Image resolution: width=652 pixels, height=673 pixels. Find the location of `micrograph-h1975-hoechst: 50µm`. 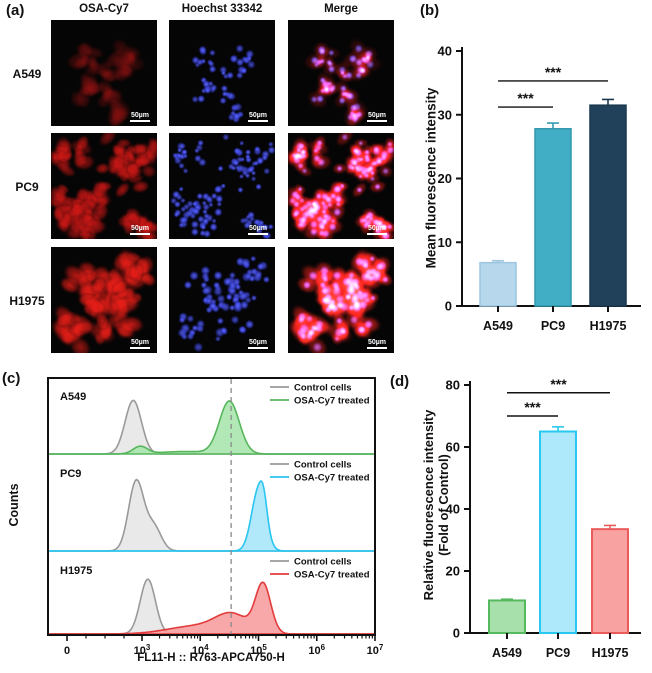

micrograph-h1975-hoechst: 50µm is located at coordinates (222, 300).